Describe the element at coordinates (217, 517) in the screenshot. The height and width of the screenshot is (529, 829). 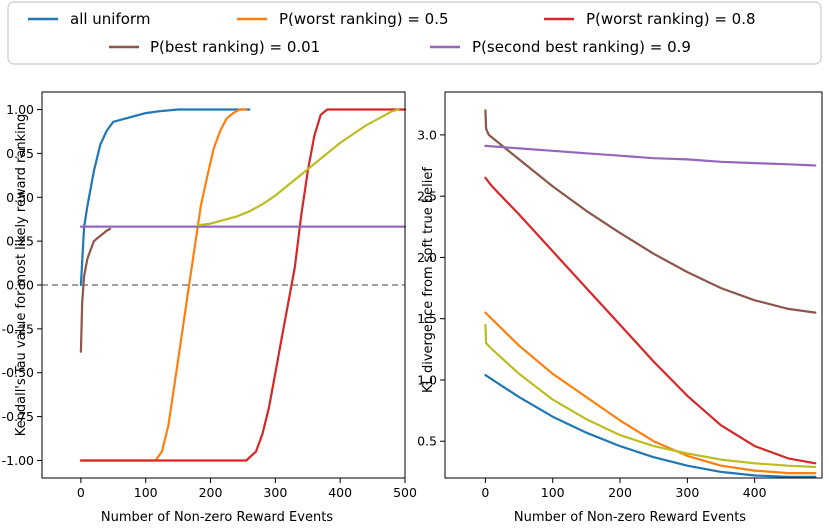
I see `left-x-axis-label: Number of Non-zero Reward Events` at that location.